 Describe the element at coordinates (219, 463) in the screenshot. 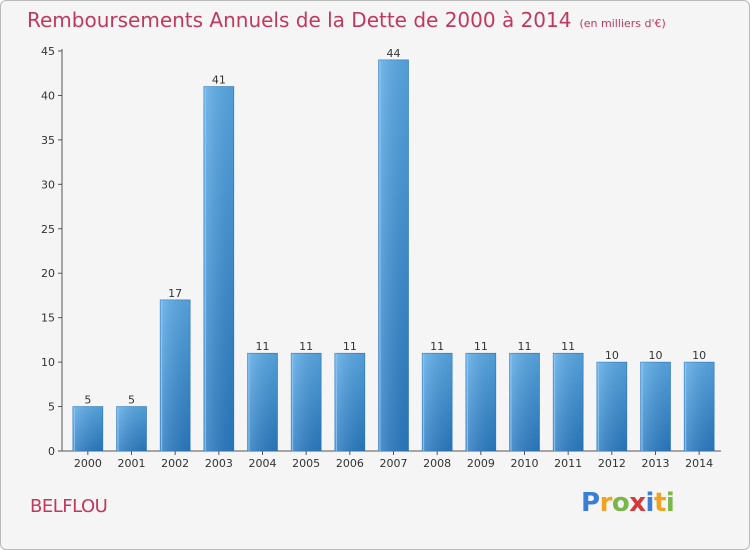

I see `x-tick-label: 2003` at that location.